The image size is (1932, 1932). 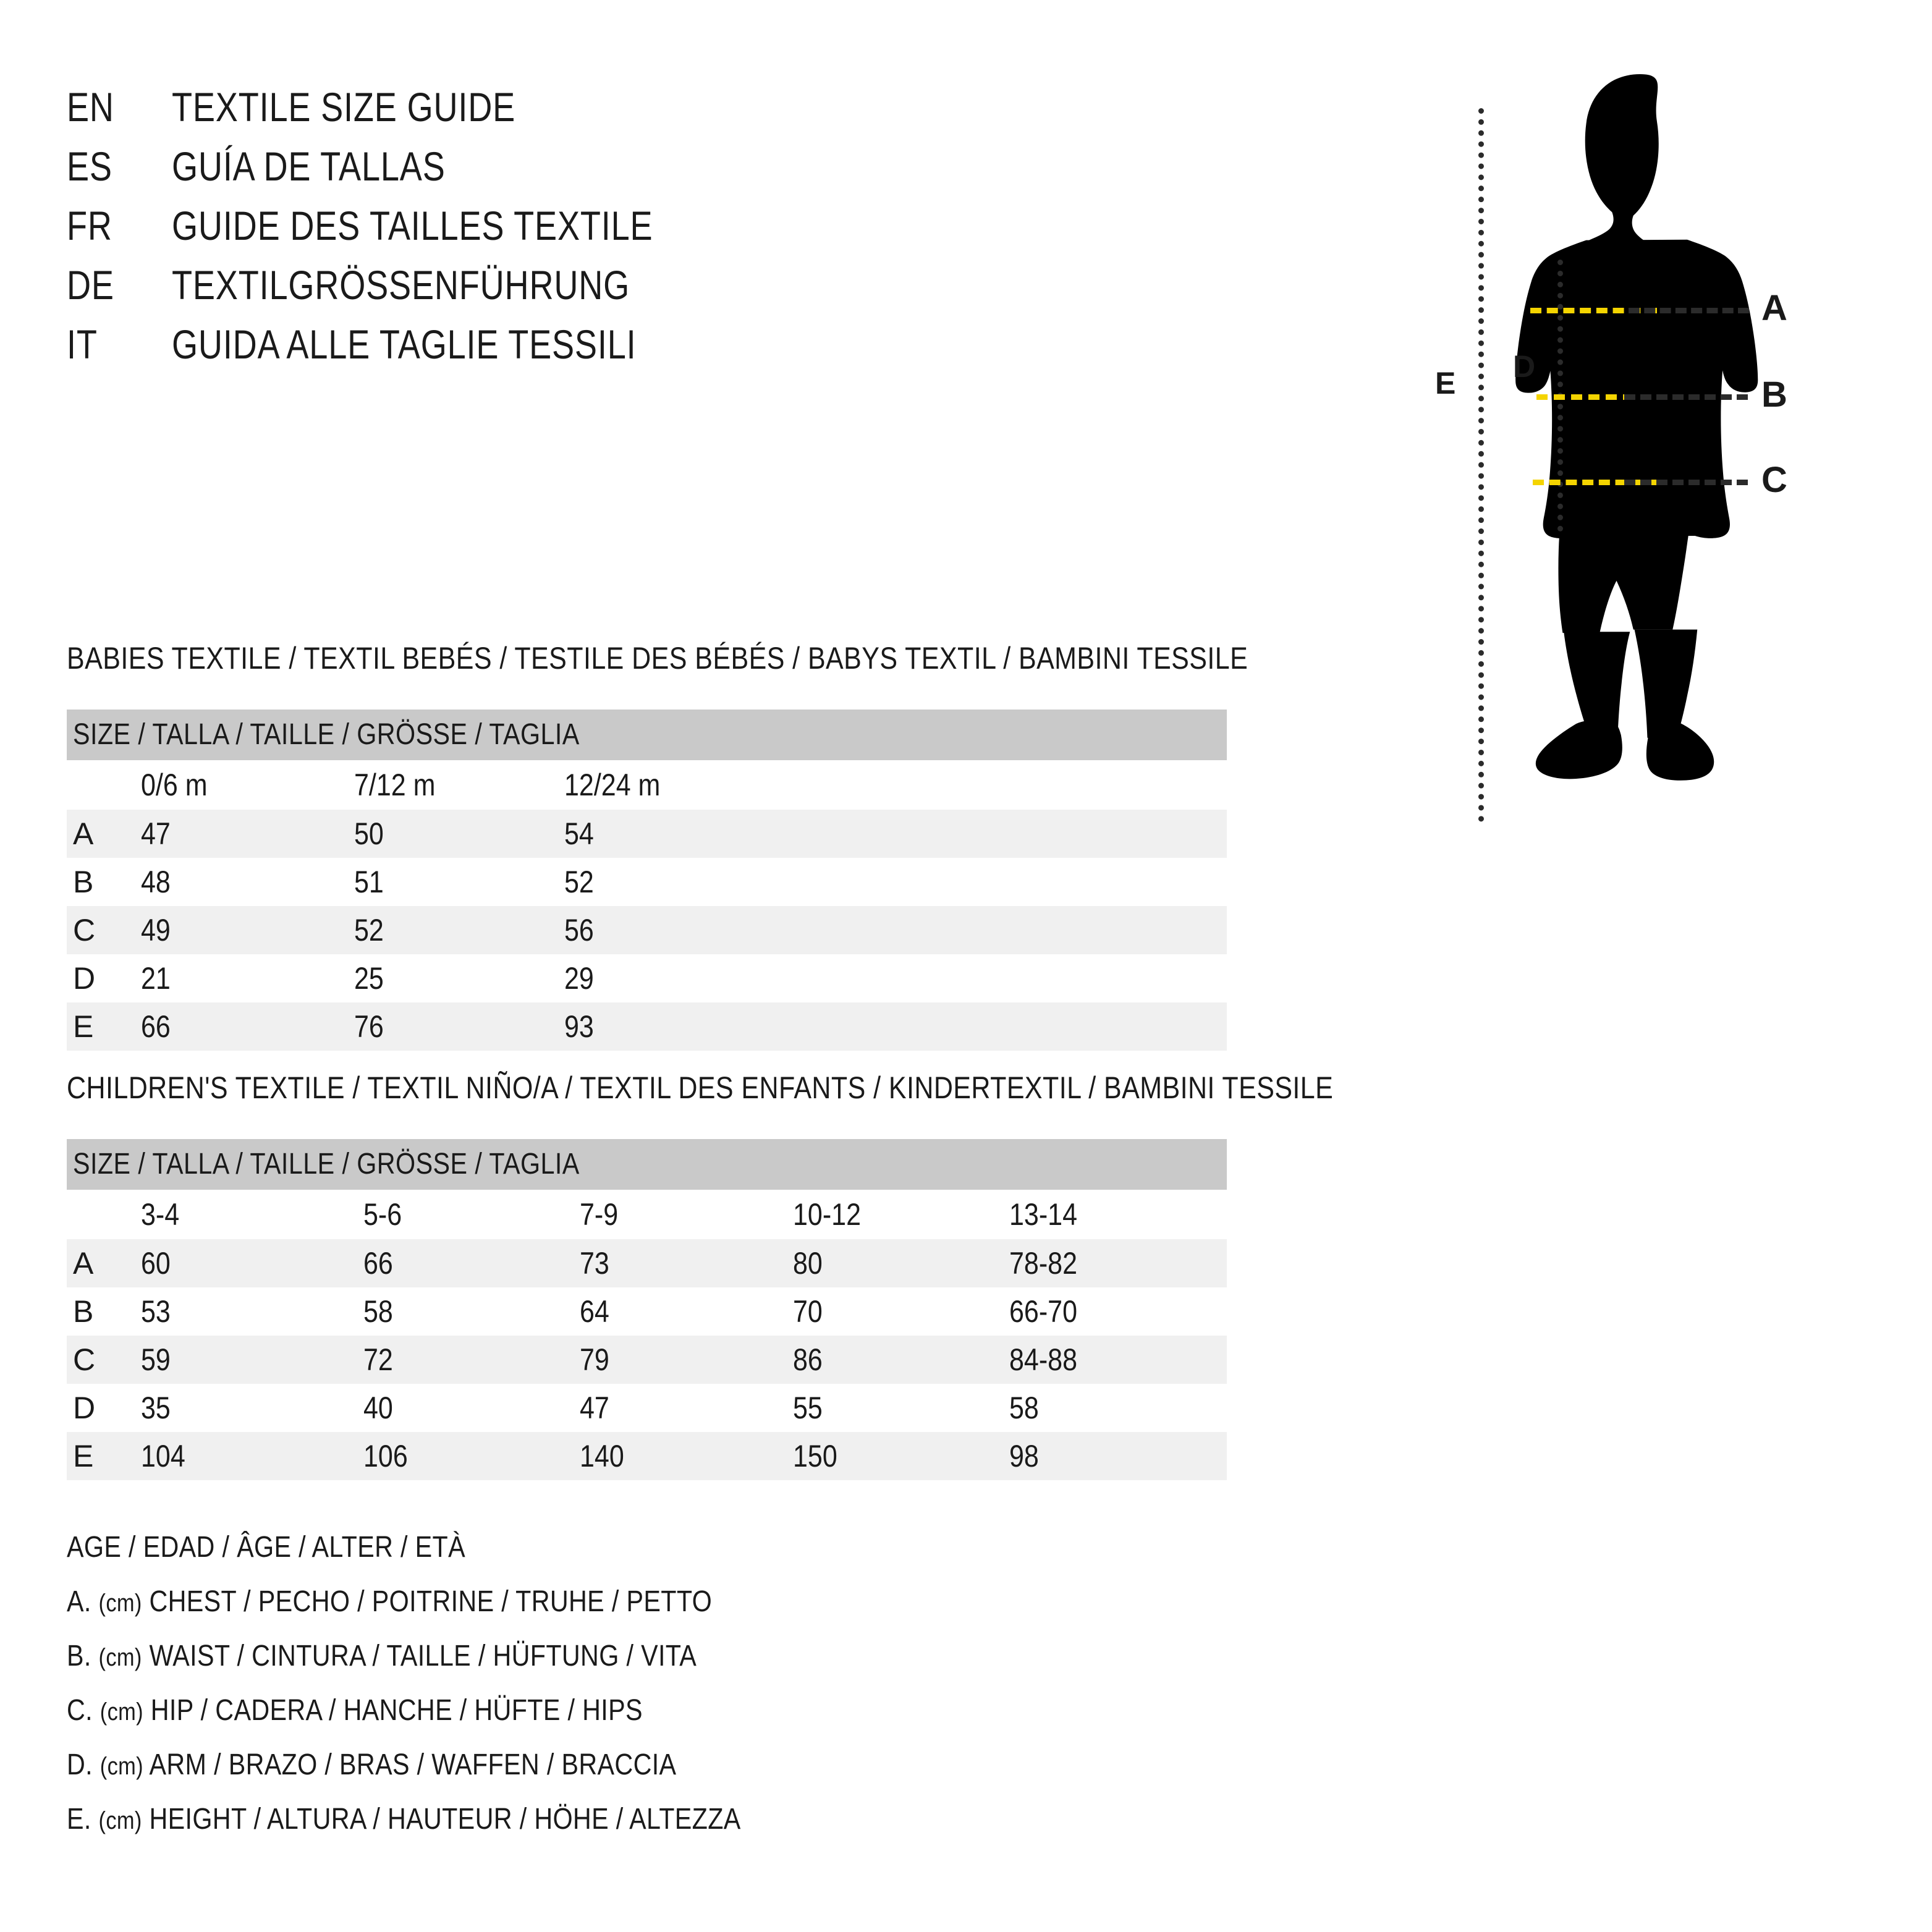 What do you see at coordinates (121, 1712) in the screenshot?
I see `legend-unit-c: (cm)` at bounding box center [121, 1712].